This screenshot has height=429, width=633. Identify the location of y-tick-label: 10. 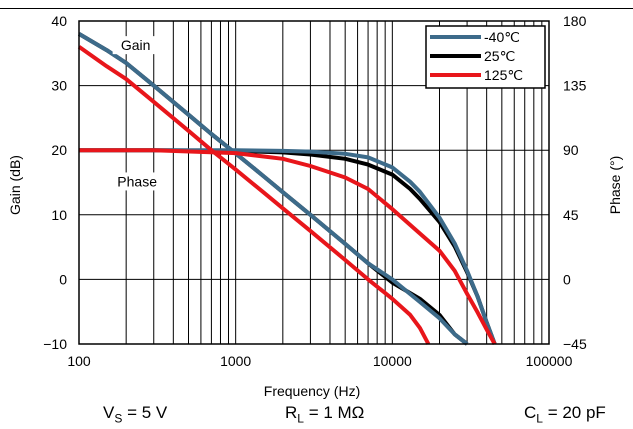
(59, 215).